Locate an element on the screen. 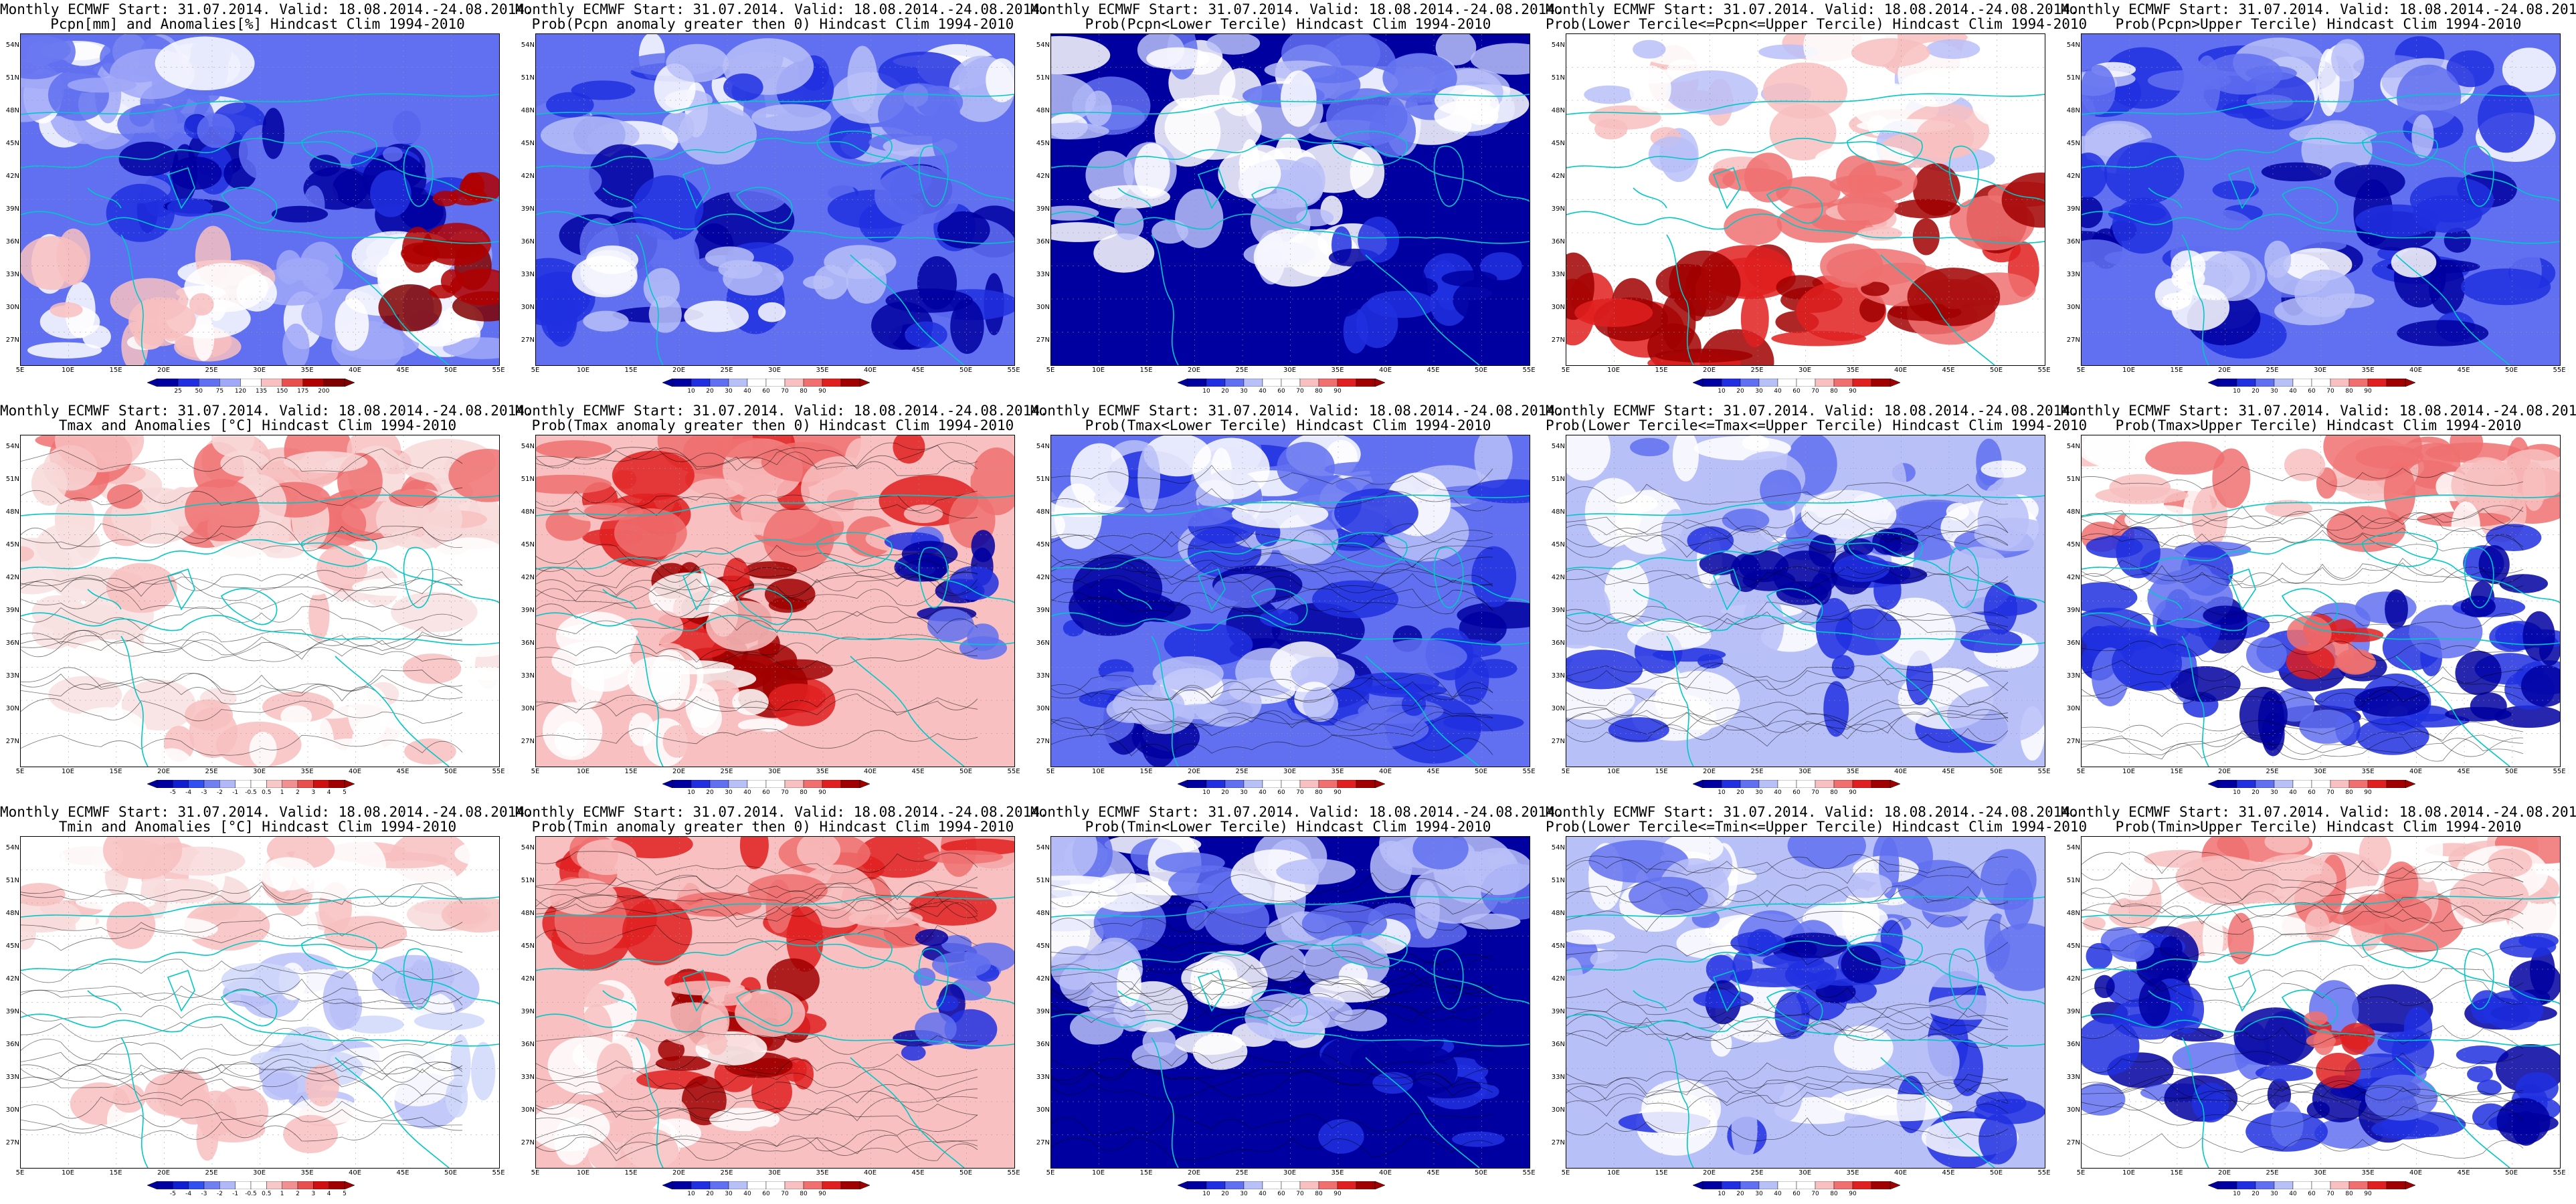  longitude-label: 50E is located at coordinates (1996, 370).